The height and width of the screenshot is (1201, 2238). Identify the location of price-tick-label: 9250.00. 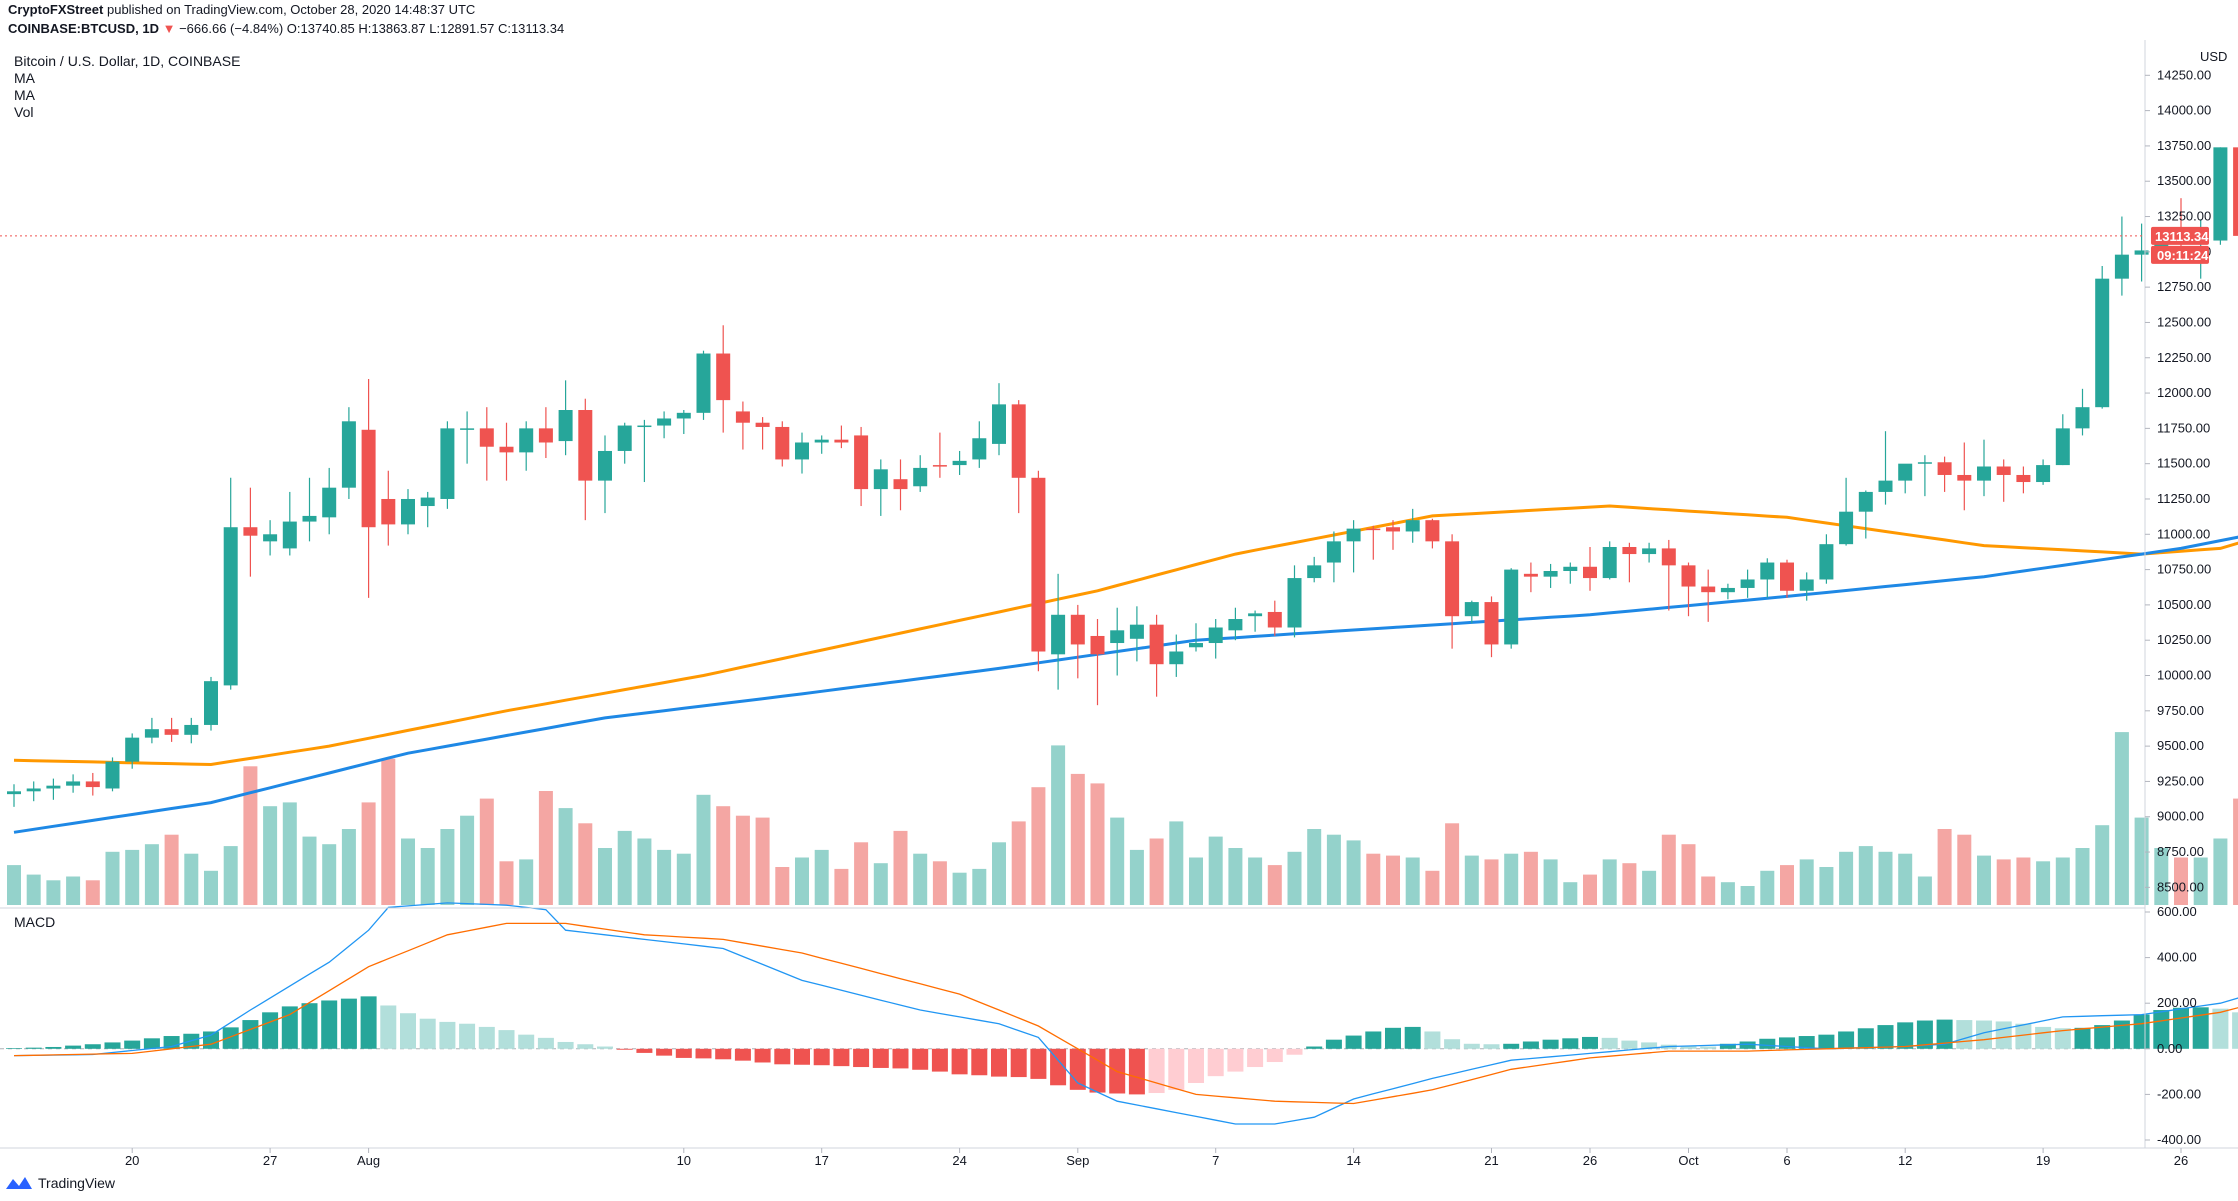
(2180, 780).